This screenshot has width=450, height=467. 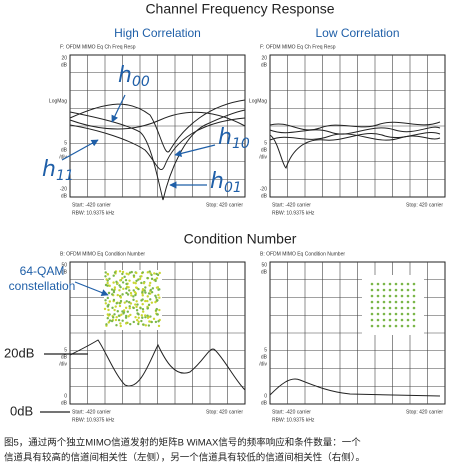 I want to click on axis-label: LogMag, so click(x=58, y=101).